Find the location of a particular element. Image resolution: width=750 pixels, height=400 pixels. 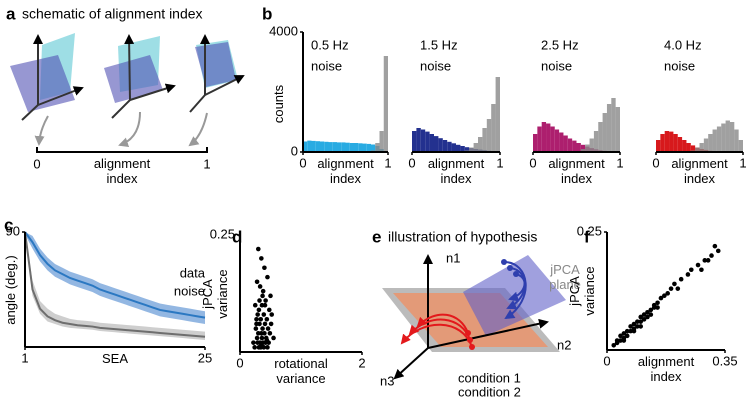

line is located at coordinates (115, 284).